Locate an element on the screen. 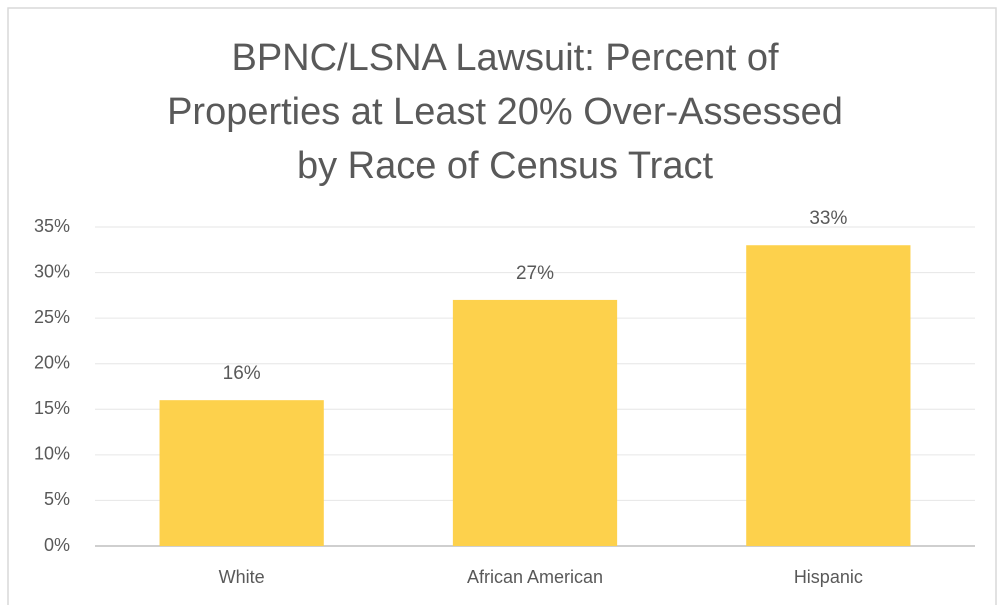  data-label: 27% is located at coordinates (535, 273).